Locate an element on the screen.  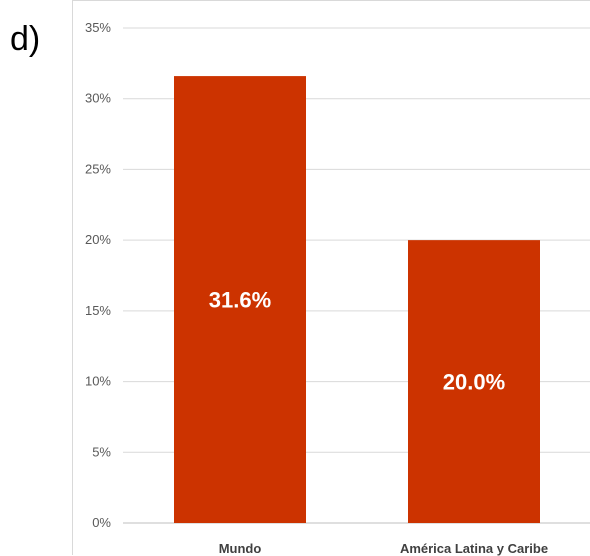
data-label: 20.0% is located at coordinates (474, 382).